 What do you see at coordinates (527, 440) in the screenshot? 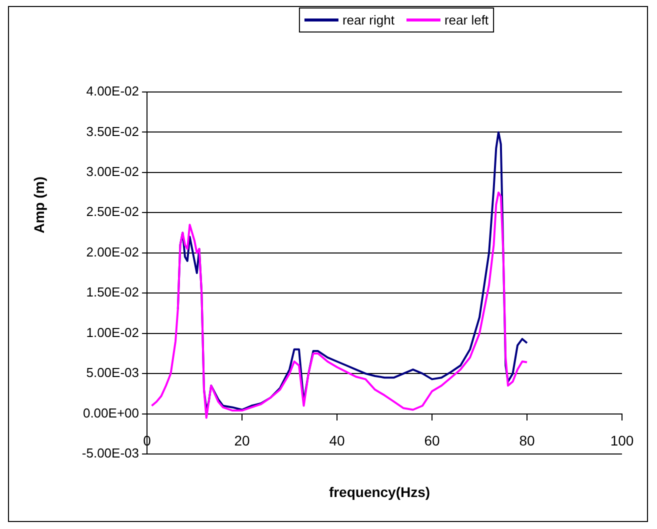
I see `x-tick-label: 80` at bounding box center [527, 440].